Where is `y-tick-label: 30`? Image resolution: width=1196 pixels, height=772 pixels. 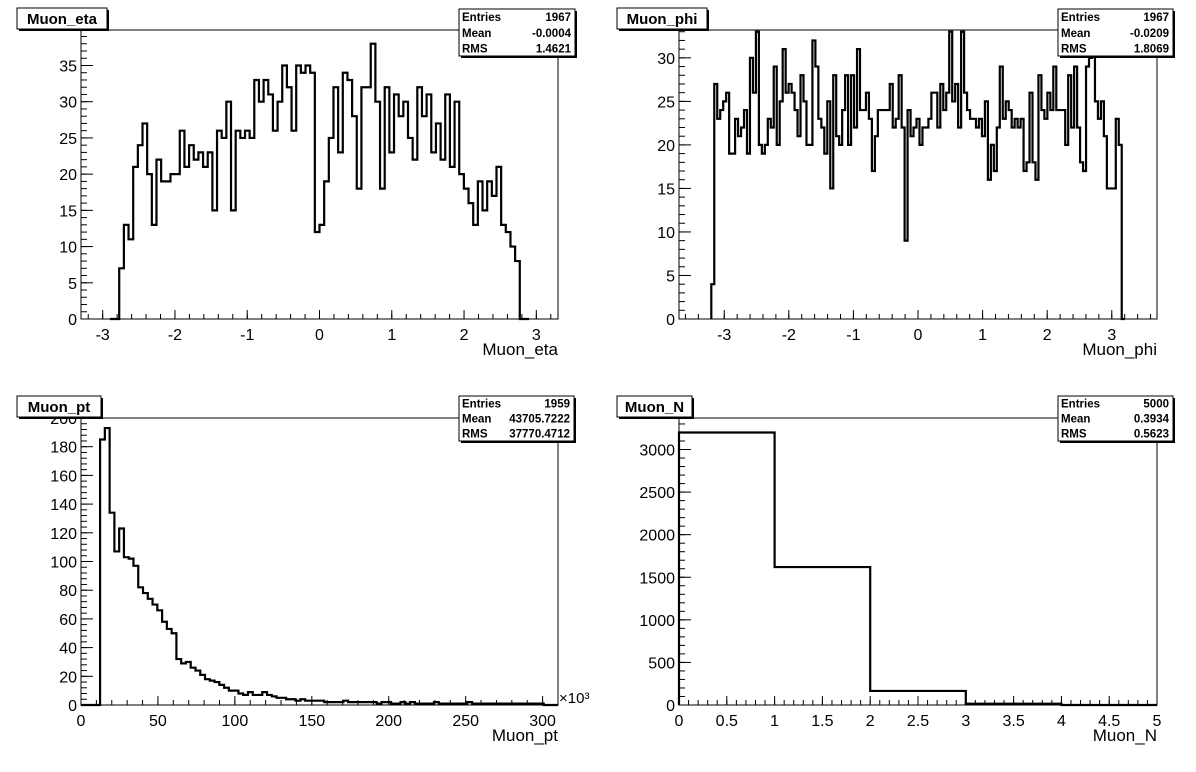
y-tick-label: 30 is located at coordinates (68, 103).